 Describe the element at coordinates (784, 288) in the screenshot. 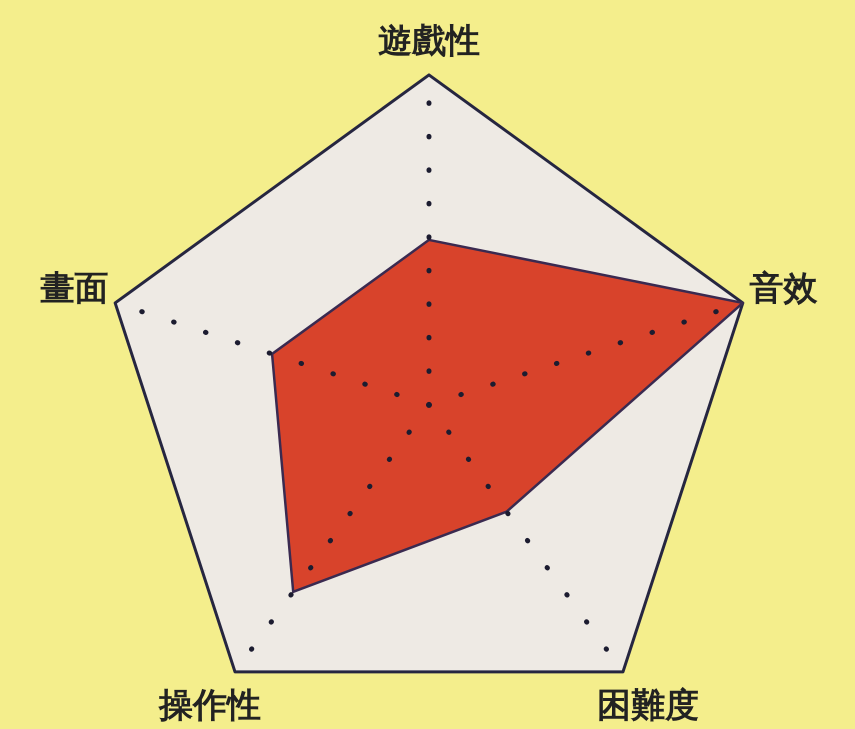

I see `spoke-label: 音效` at that location.